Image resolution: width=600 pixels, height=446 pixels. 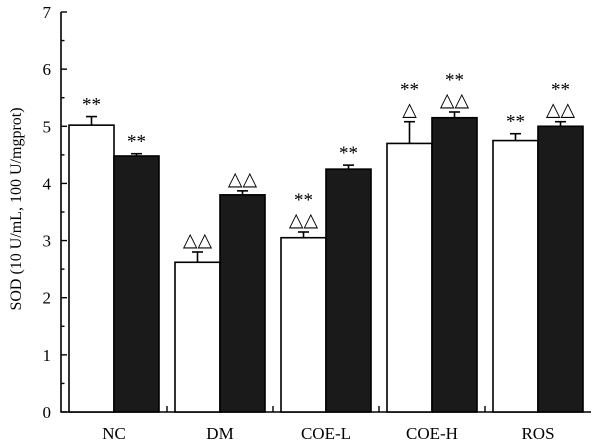 What do you see at coordinates (432, 433) in the screenshot?
I see `x-tick-label: COE-H` at bounding box center [432, 433].